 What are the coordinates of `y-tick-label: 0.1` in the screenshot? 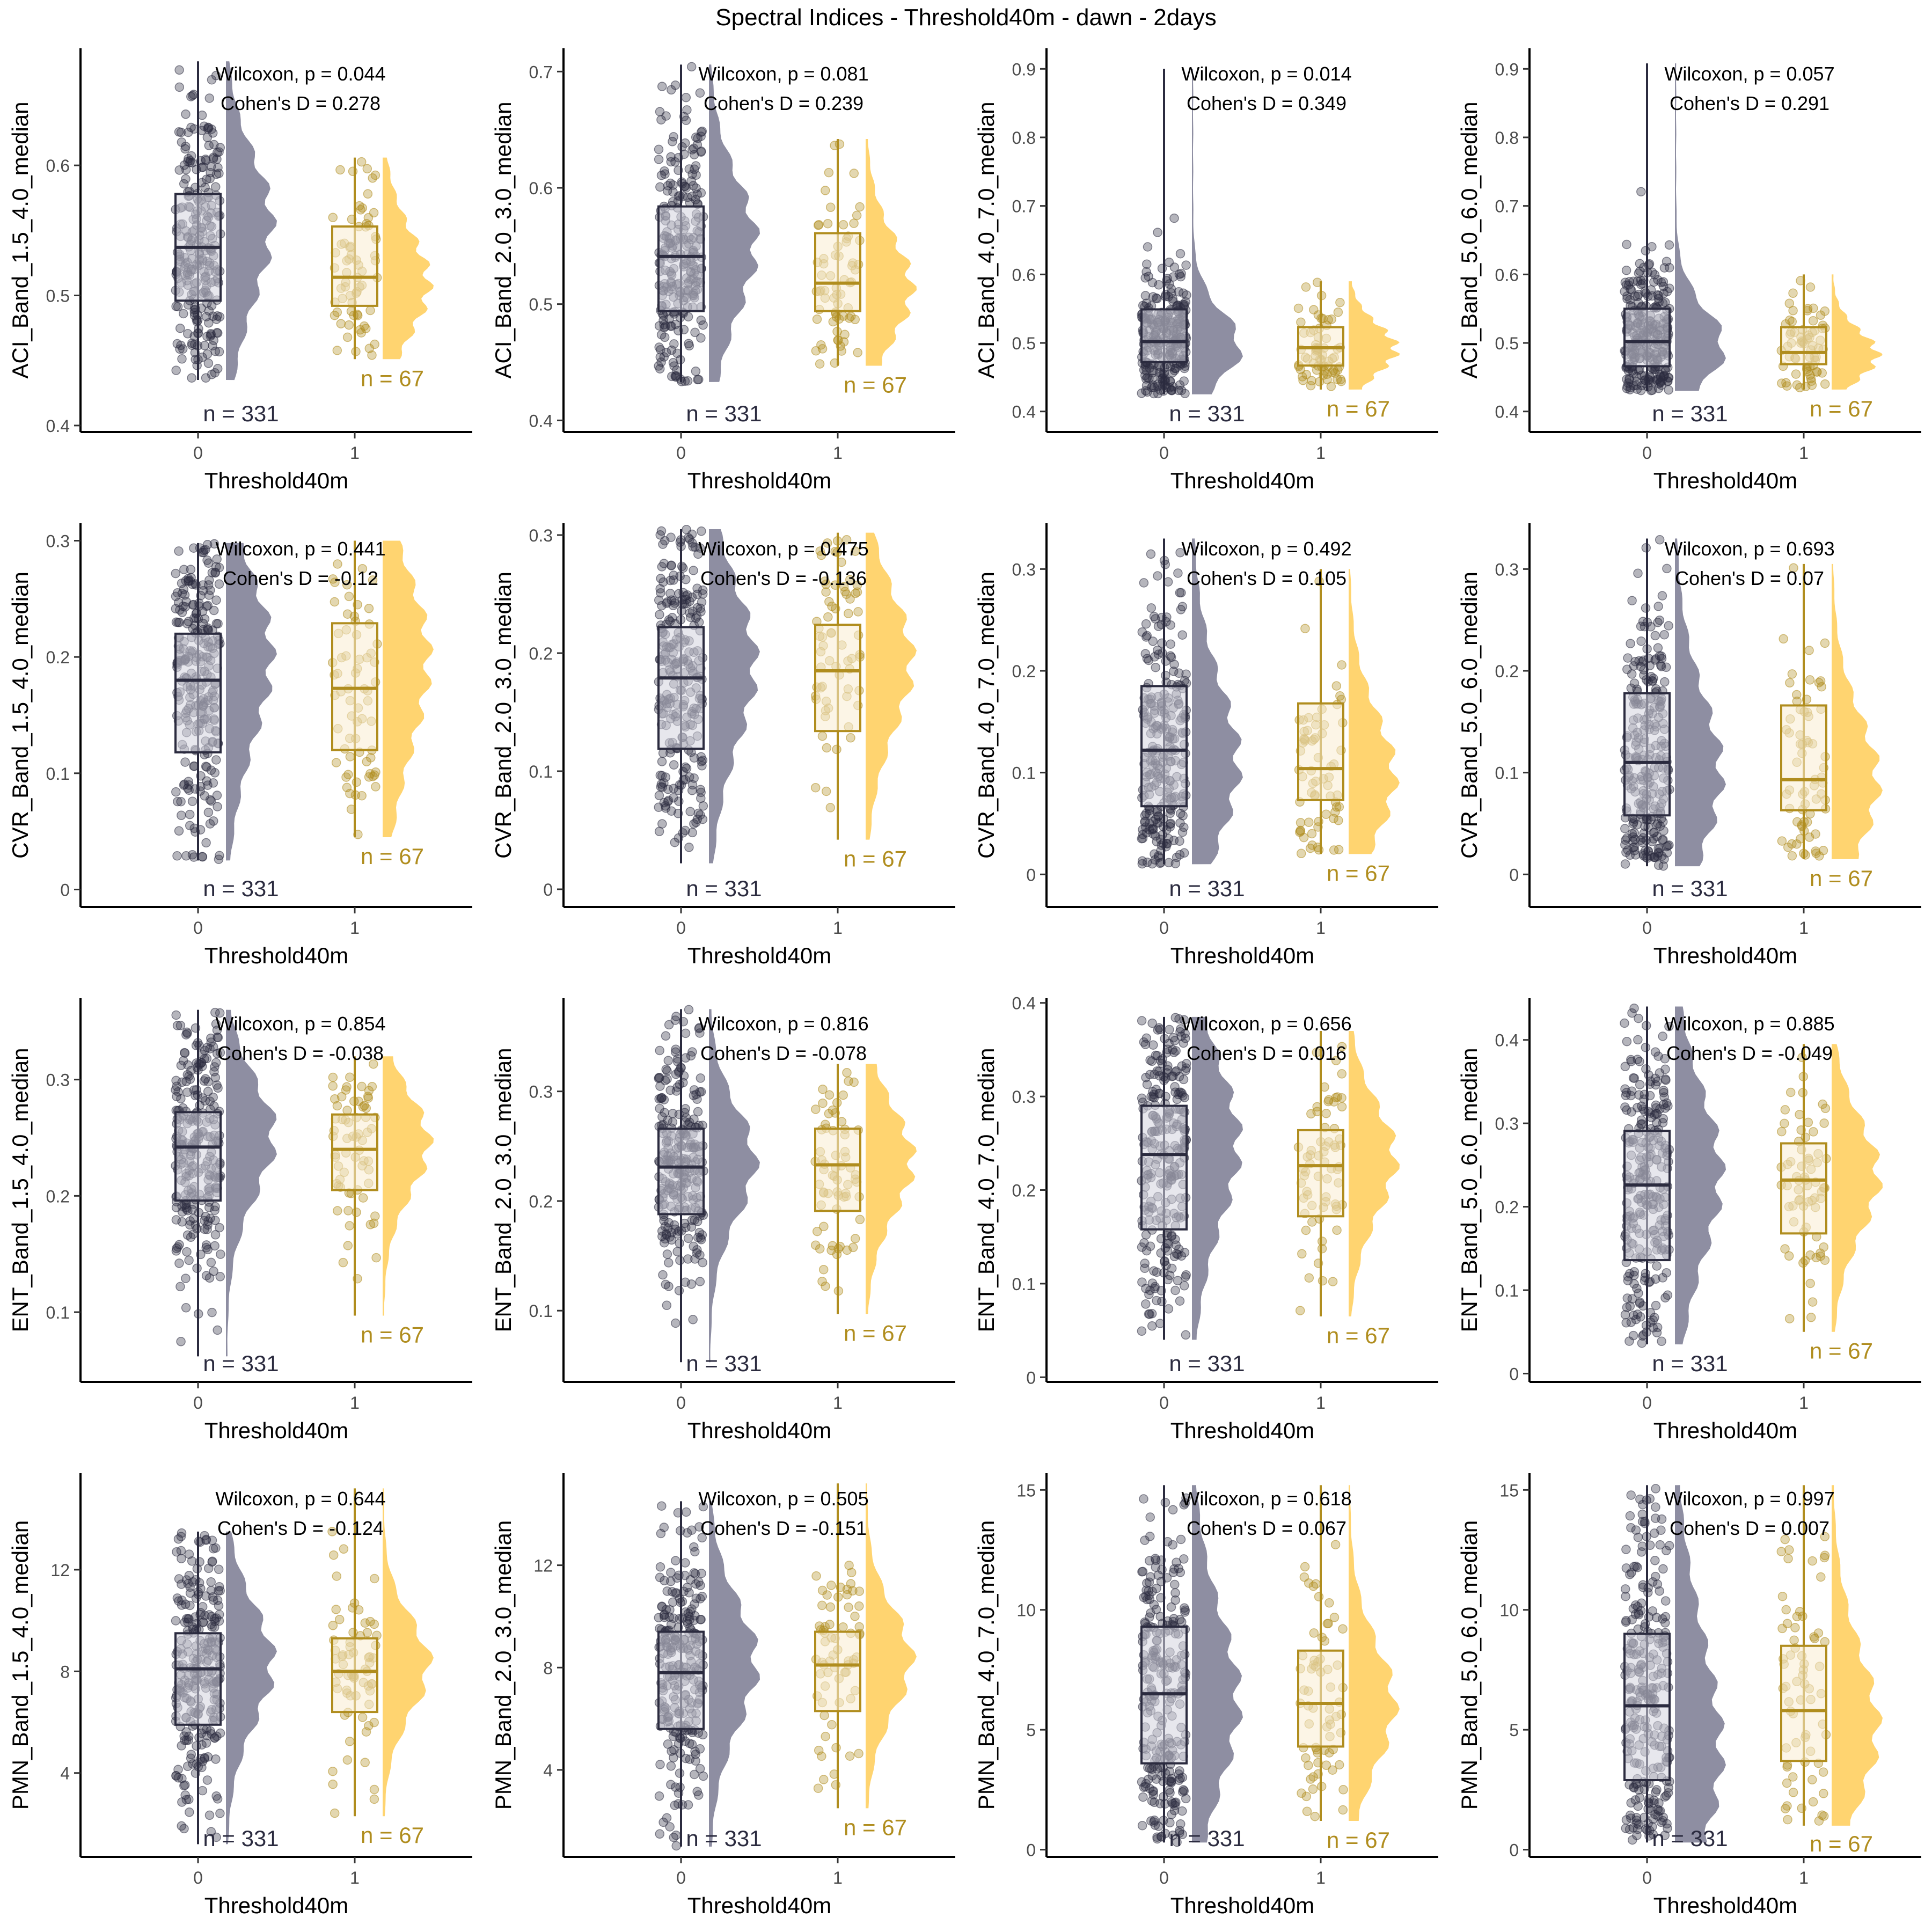 It's located at (1024, 773).